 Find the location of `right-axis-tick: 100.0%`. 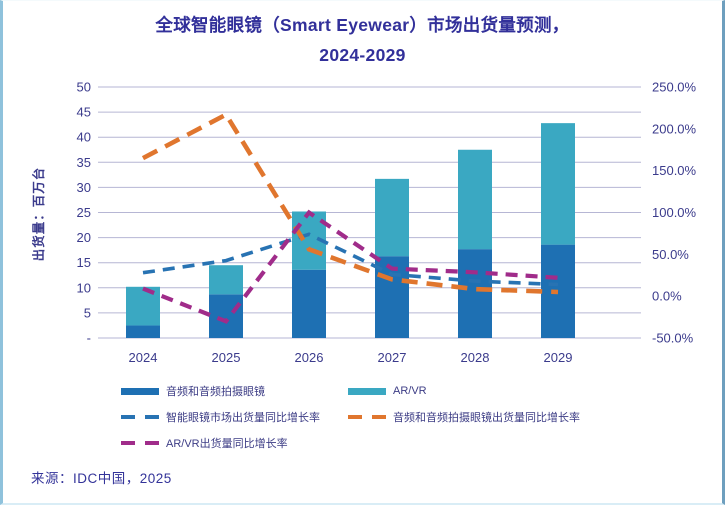

right-axis-tick: 100.0% is located at coordinates (674, 212).